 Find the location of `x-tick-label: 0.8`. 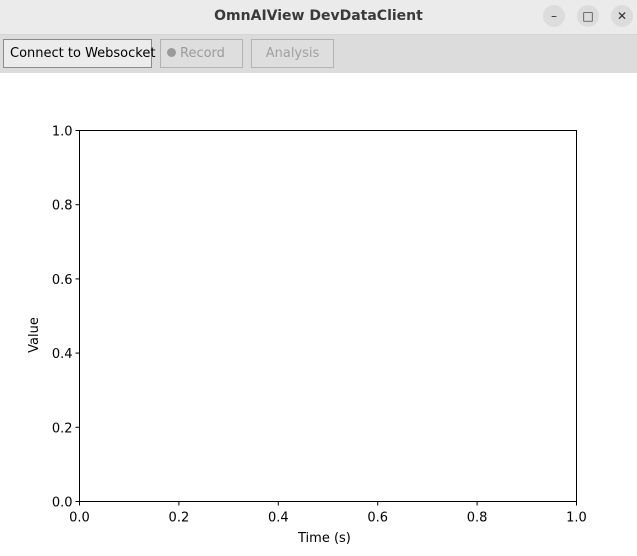

x-tick-label: 0.8 is located at coordinates (477, 518).